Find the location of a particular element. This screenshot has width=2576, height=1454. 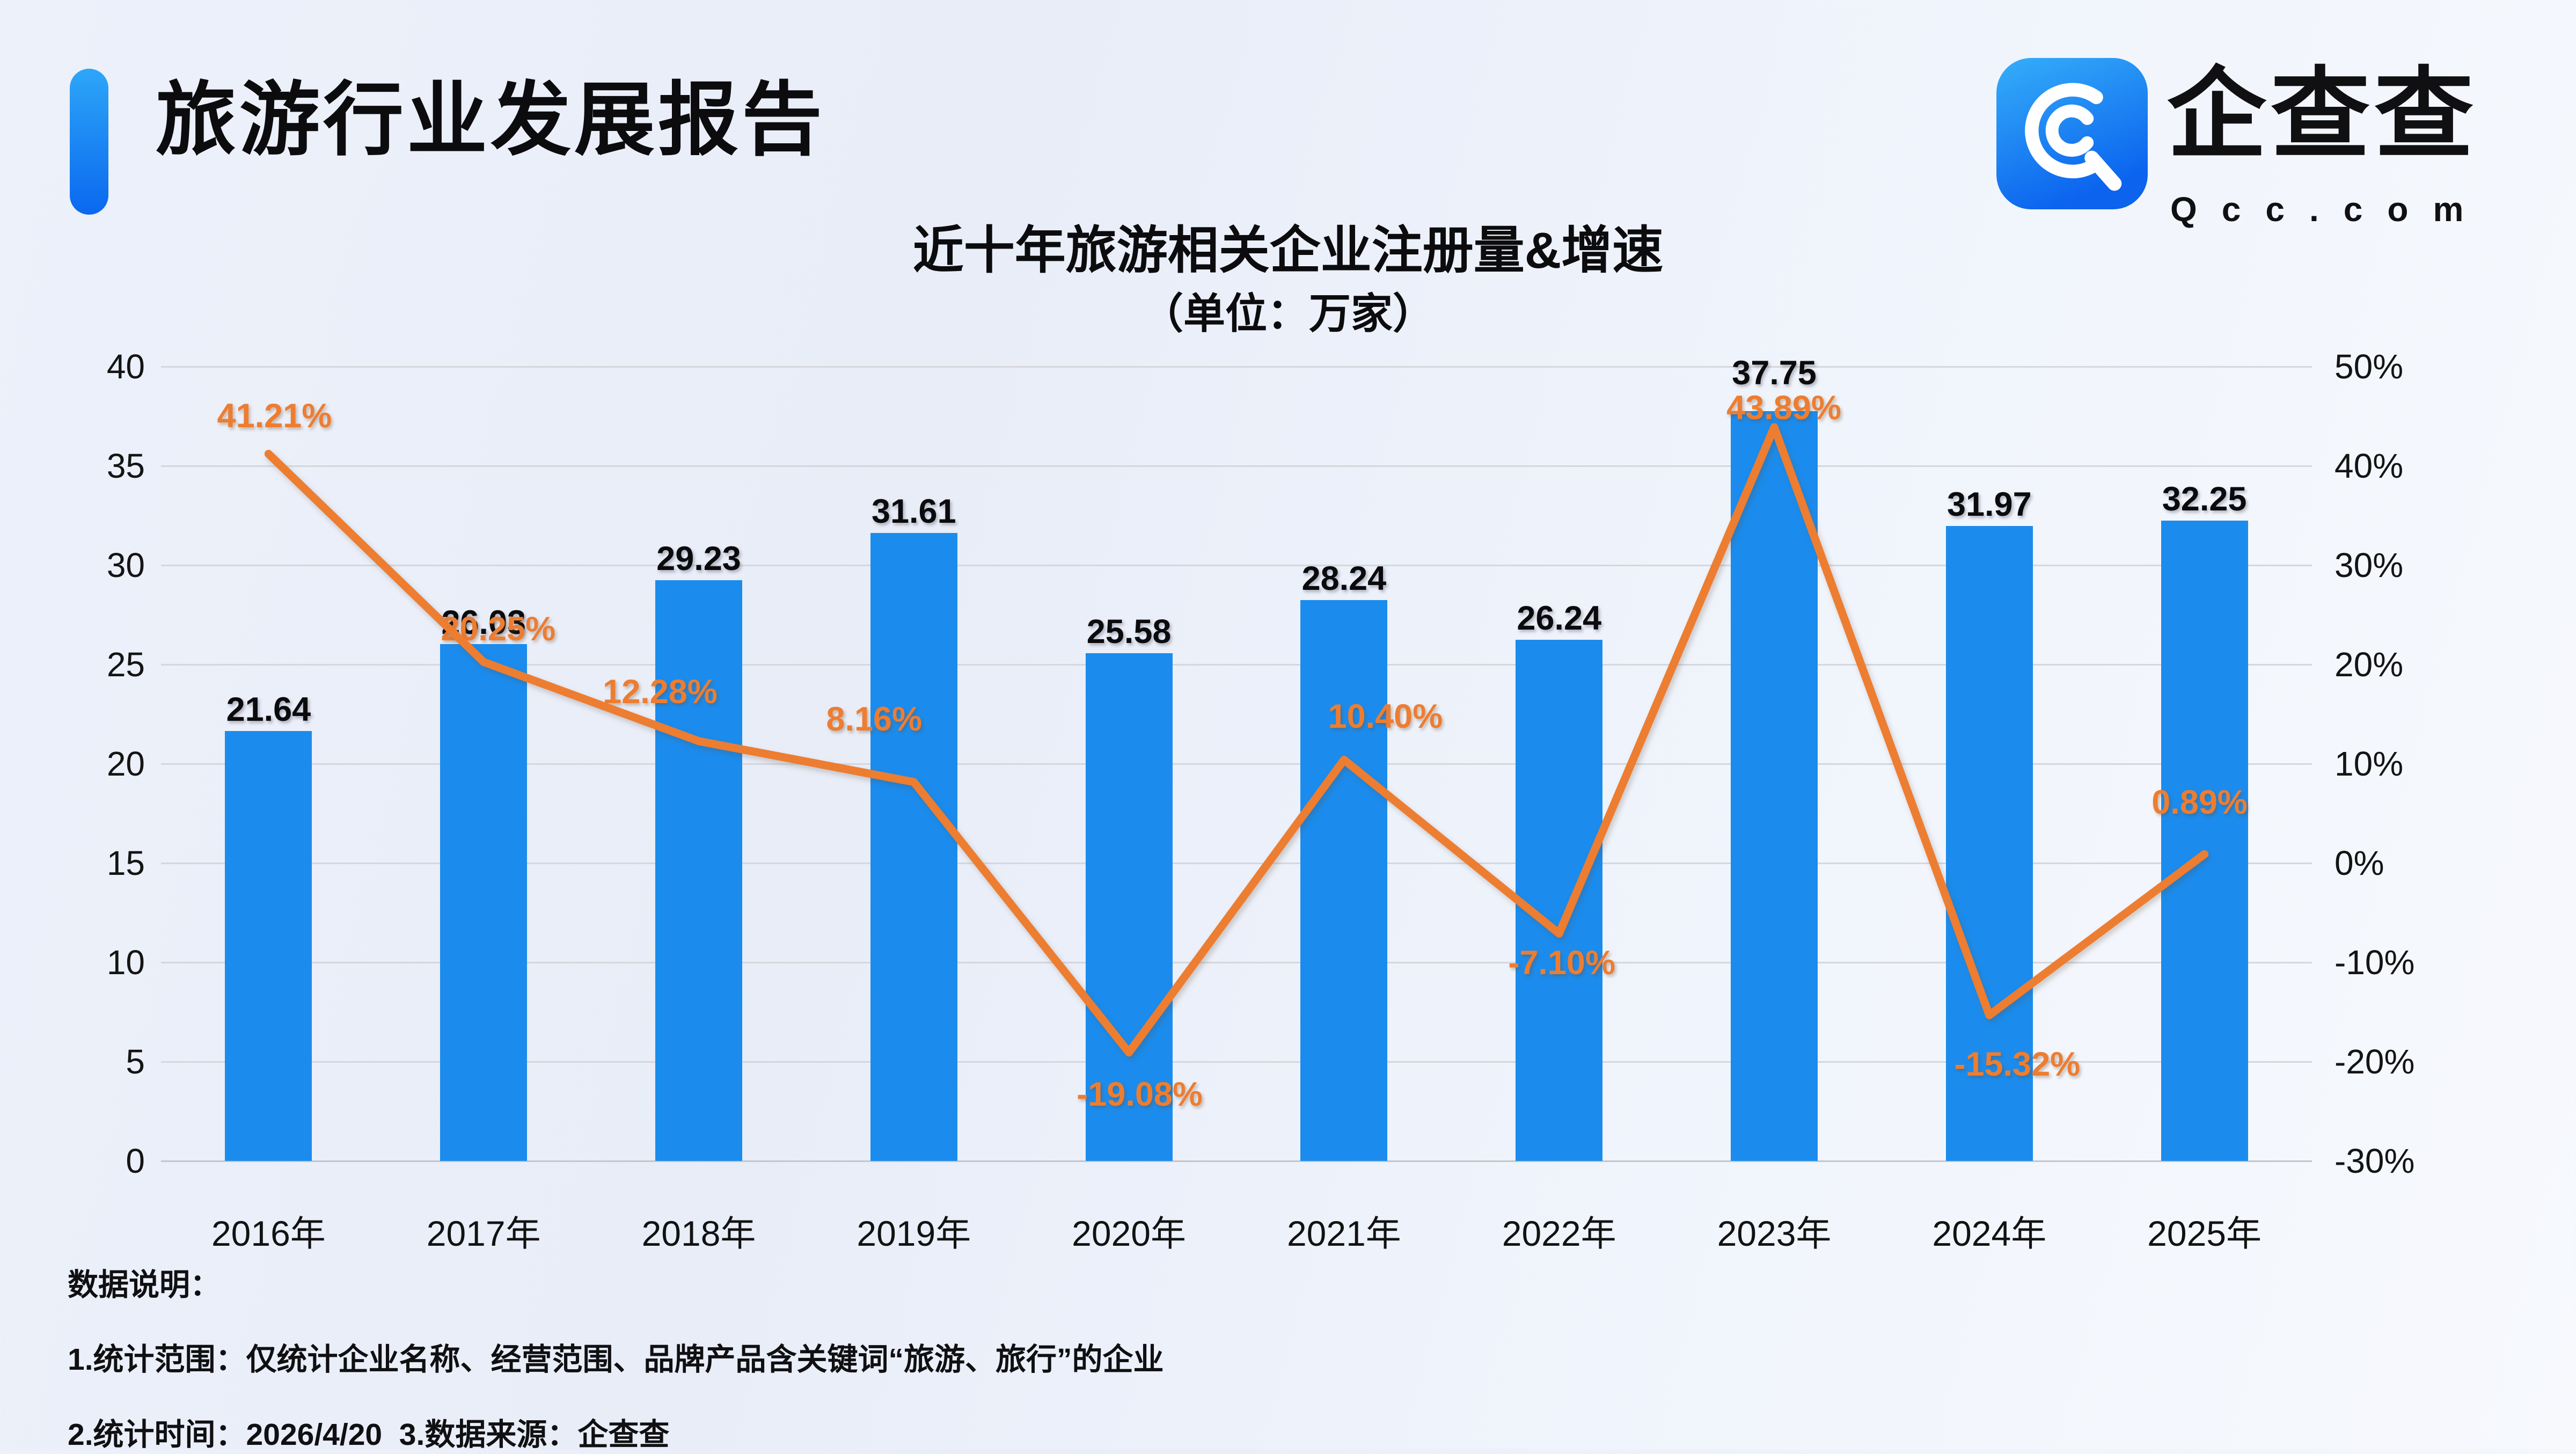

qcc-spiral-icon is located at coordinates (2072, 133).